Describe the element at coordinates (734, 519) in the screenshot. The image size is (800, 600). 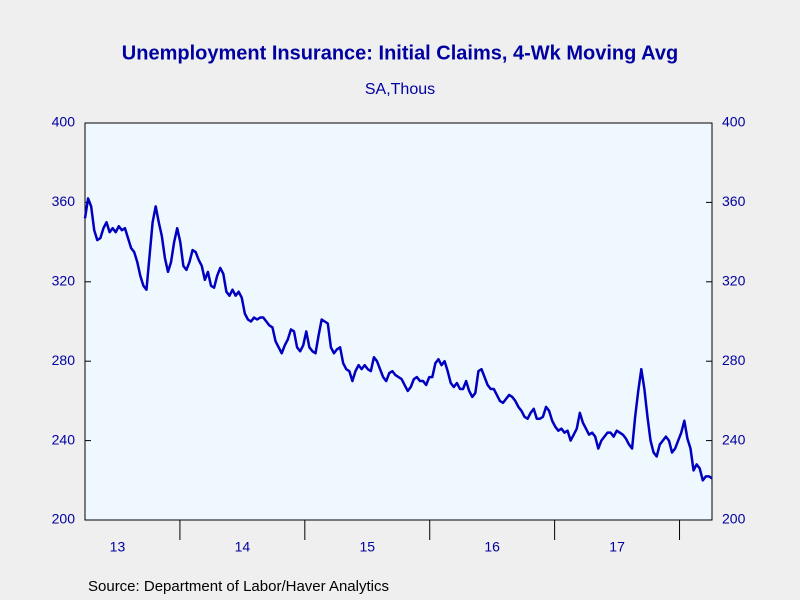
I see `y2-tick-label: 200` at that location.